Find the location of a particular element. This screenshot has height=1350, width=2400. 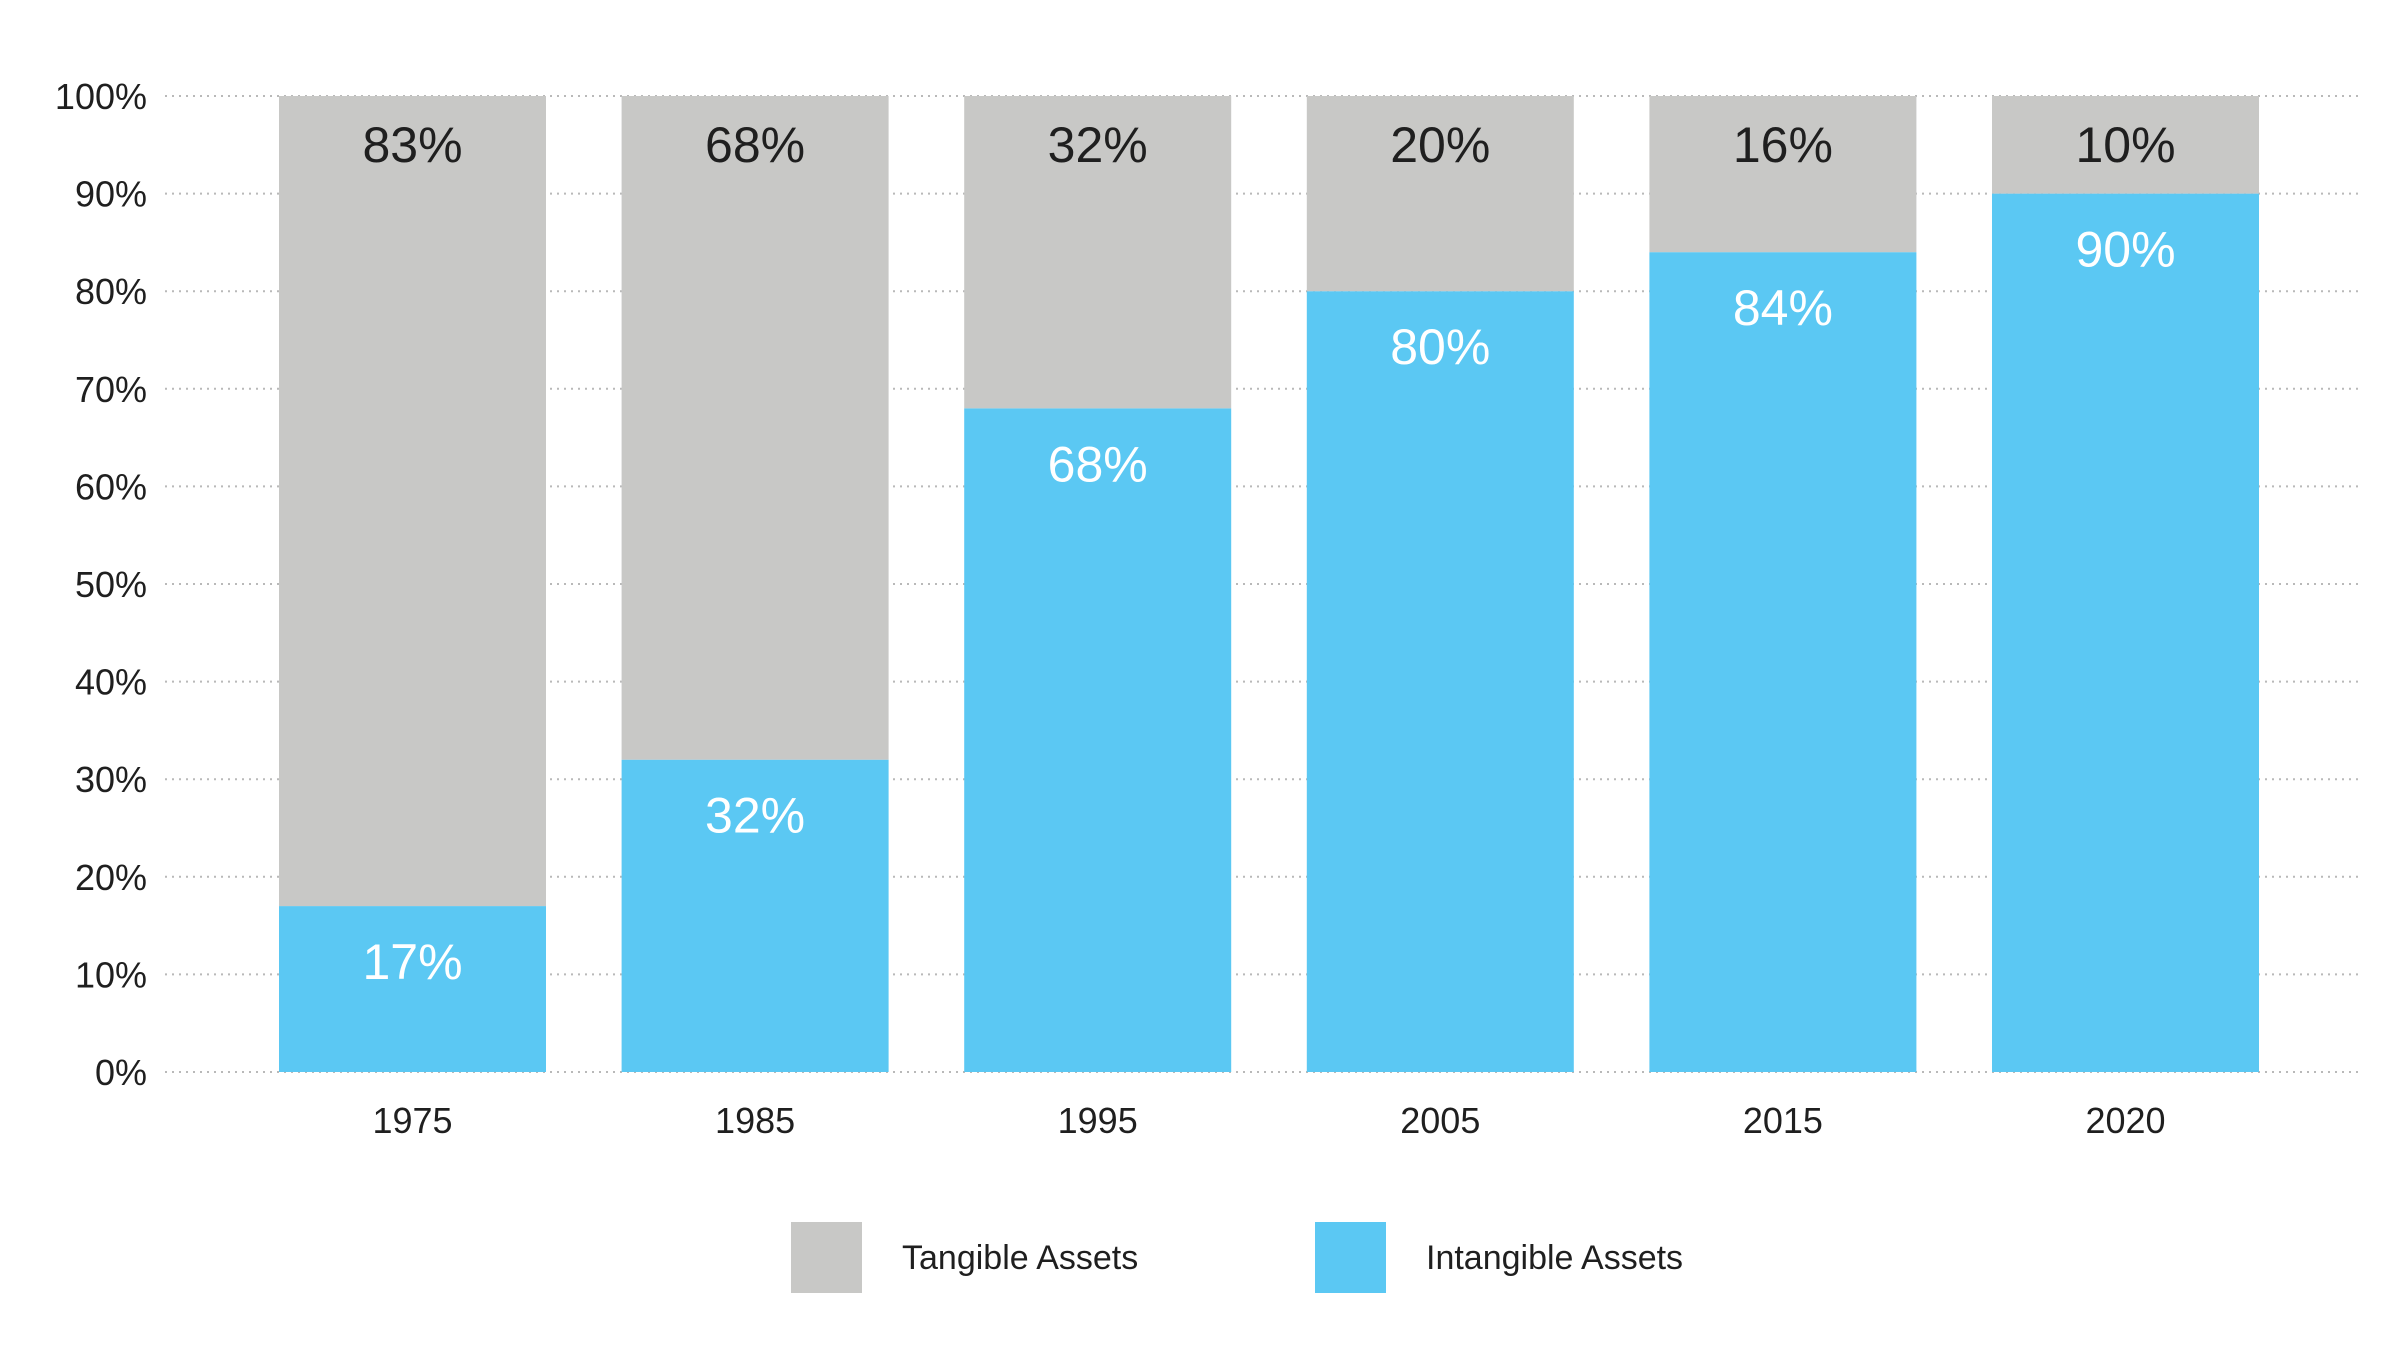

x-tick-label: 1985 is located at coordinates (755, 1120).